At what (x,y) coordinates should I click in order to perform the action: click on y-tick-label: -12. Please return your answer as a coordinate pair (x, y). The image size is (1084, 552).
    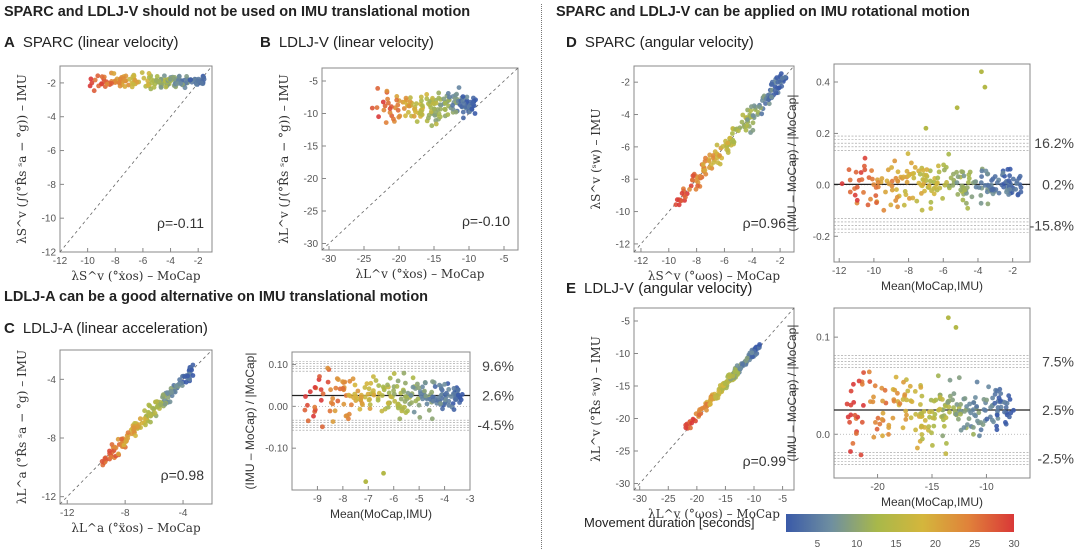
    Looking at the image, I should click on (49, 253).